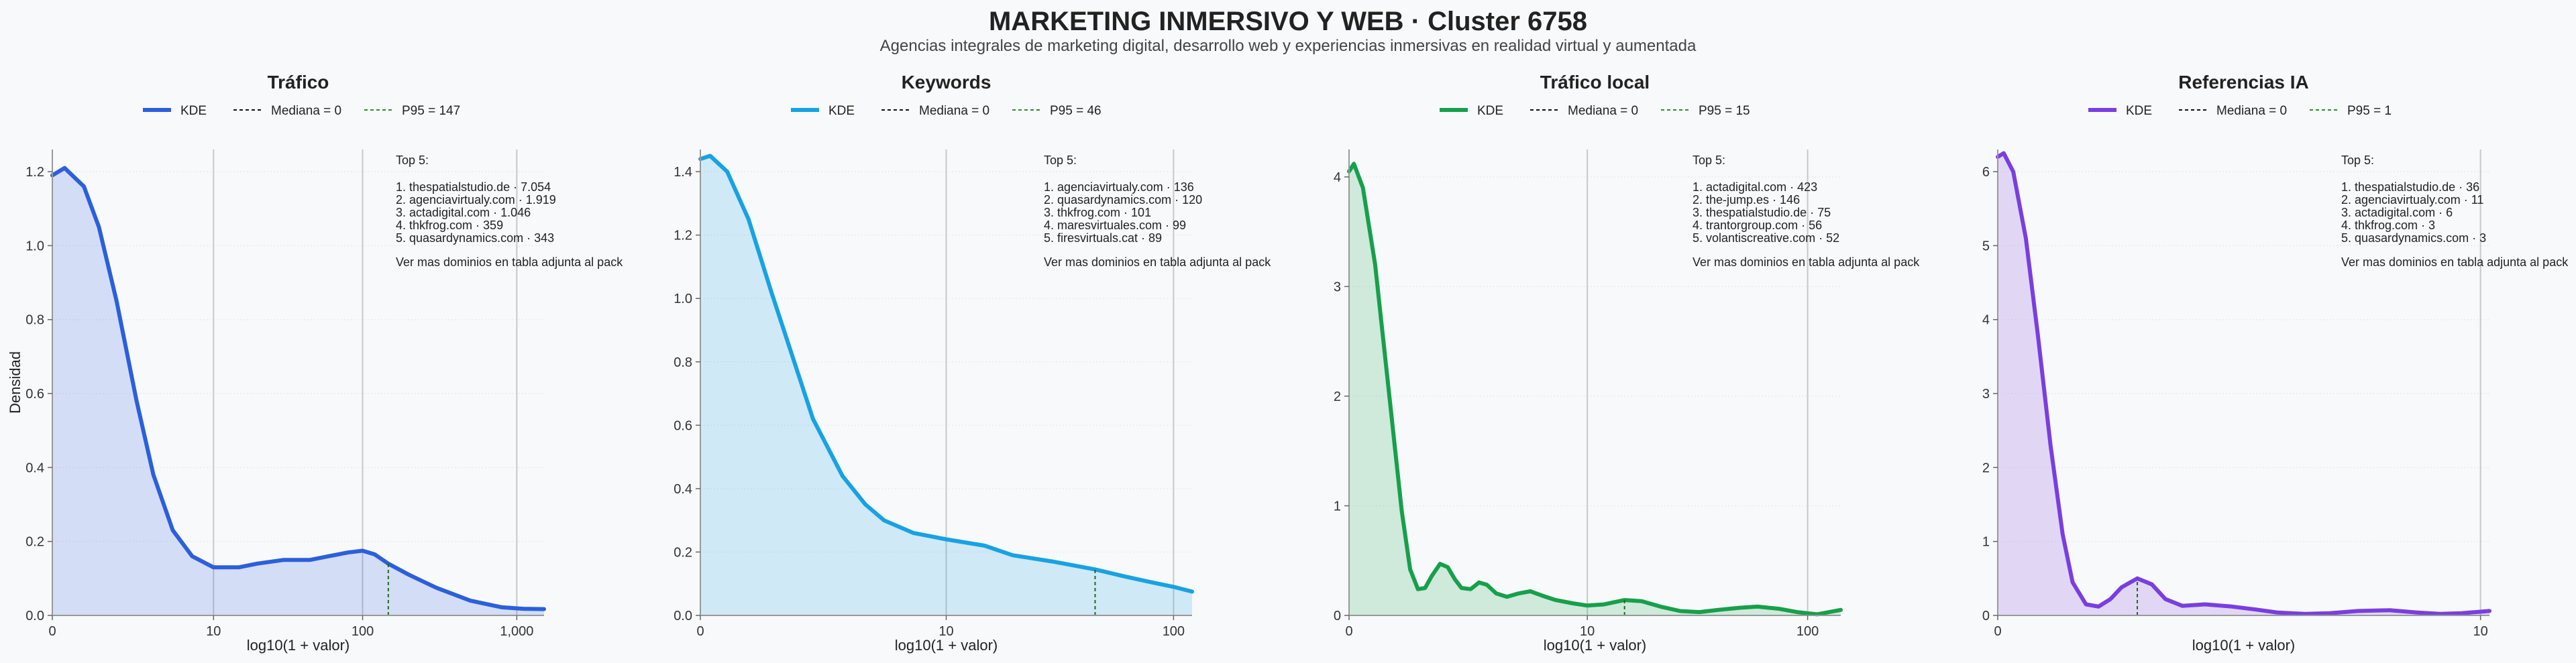 This screenshot has height=663, width=2576. Describe the element at coordinates (473, 187) in the screenshot. I see `top5-item: 1. thespatialstudio.de · 7.054` at that location.